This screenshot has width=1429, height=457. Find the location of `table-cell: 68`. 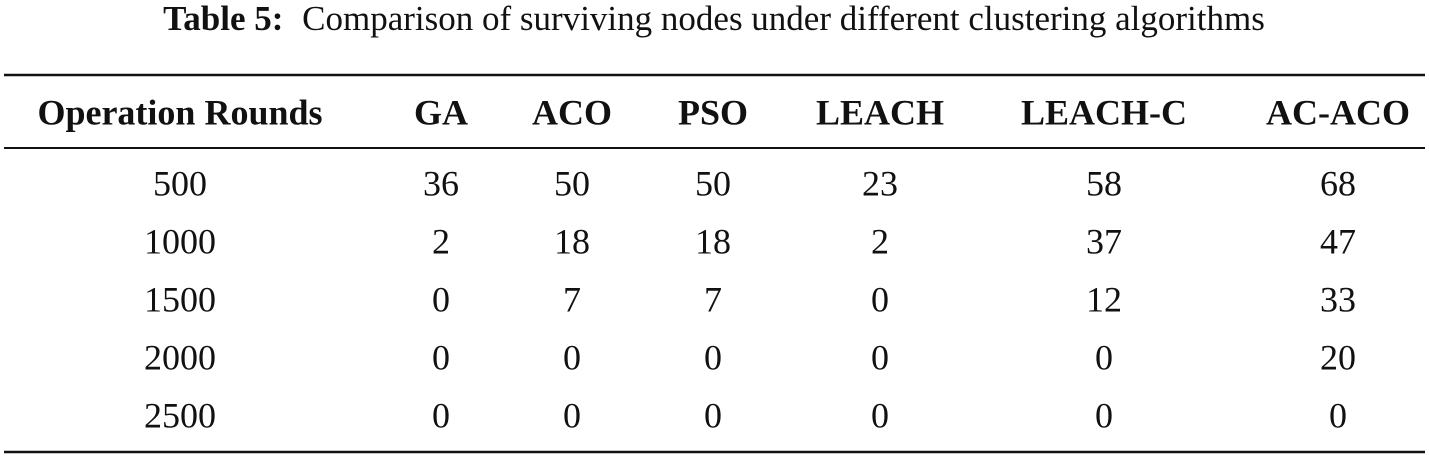

table-cell: 68 is located at coordinates (1338, 183).